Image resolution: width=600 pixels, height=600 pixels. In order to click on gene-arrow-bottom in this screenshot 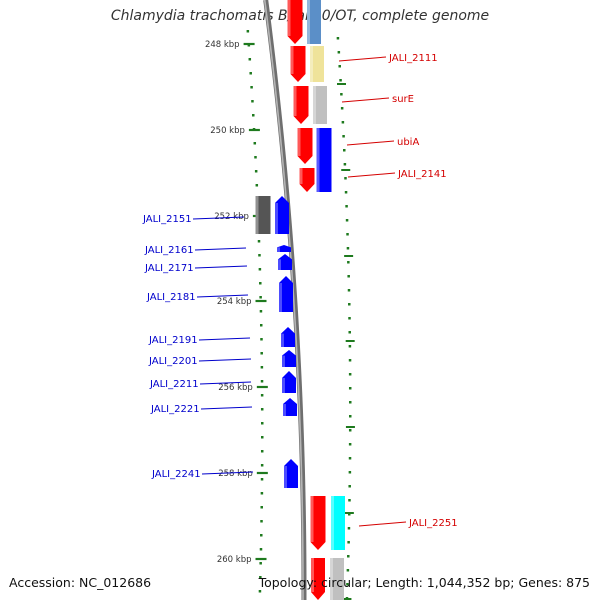, I will do `click(318, 579)`.